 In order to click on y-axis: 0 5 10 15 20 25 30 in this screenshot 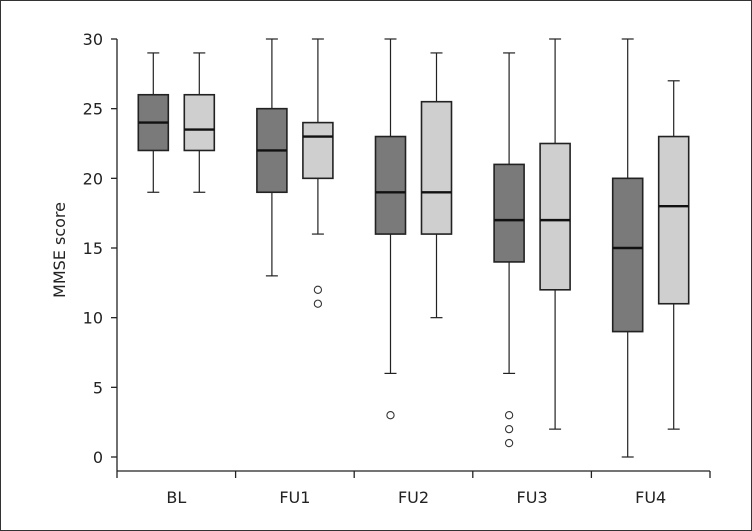, I will do `click(100, 250)`.